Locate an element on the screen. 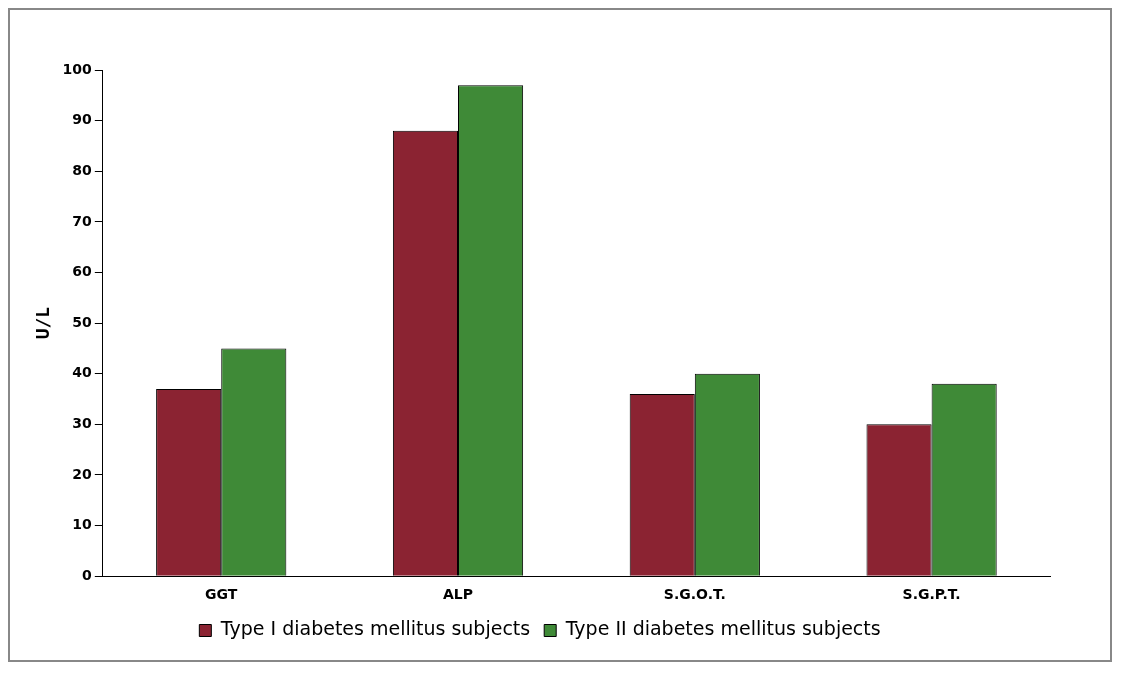 The image size is (1136, 679). y-tick-label: 0 is located at coordinates (87, 574).